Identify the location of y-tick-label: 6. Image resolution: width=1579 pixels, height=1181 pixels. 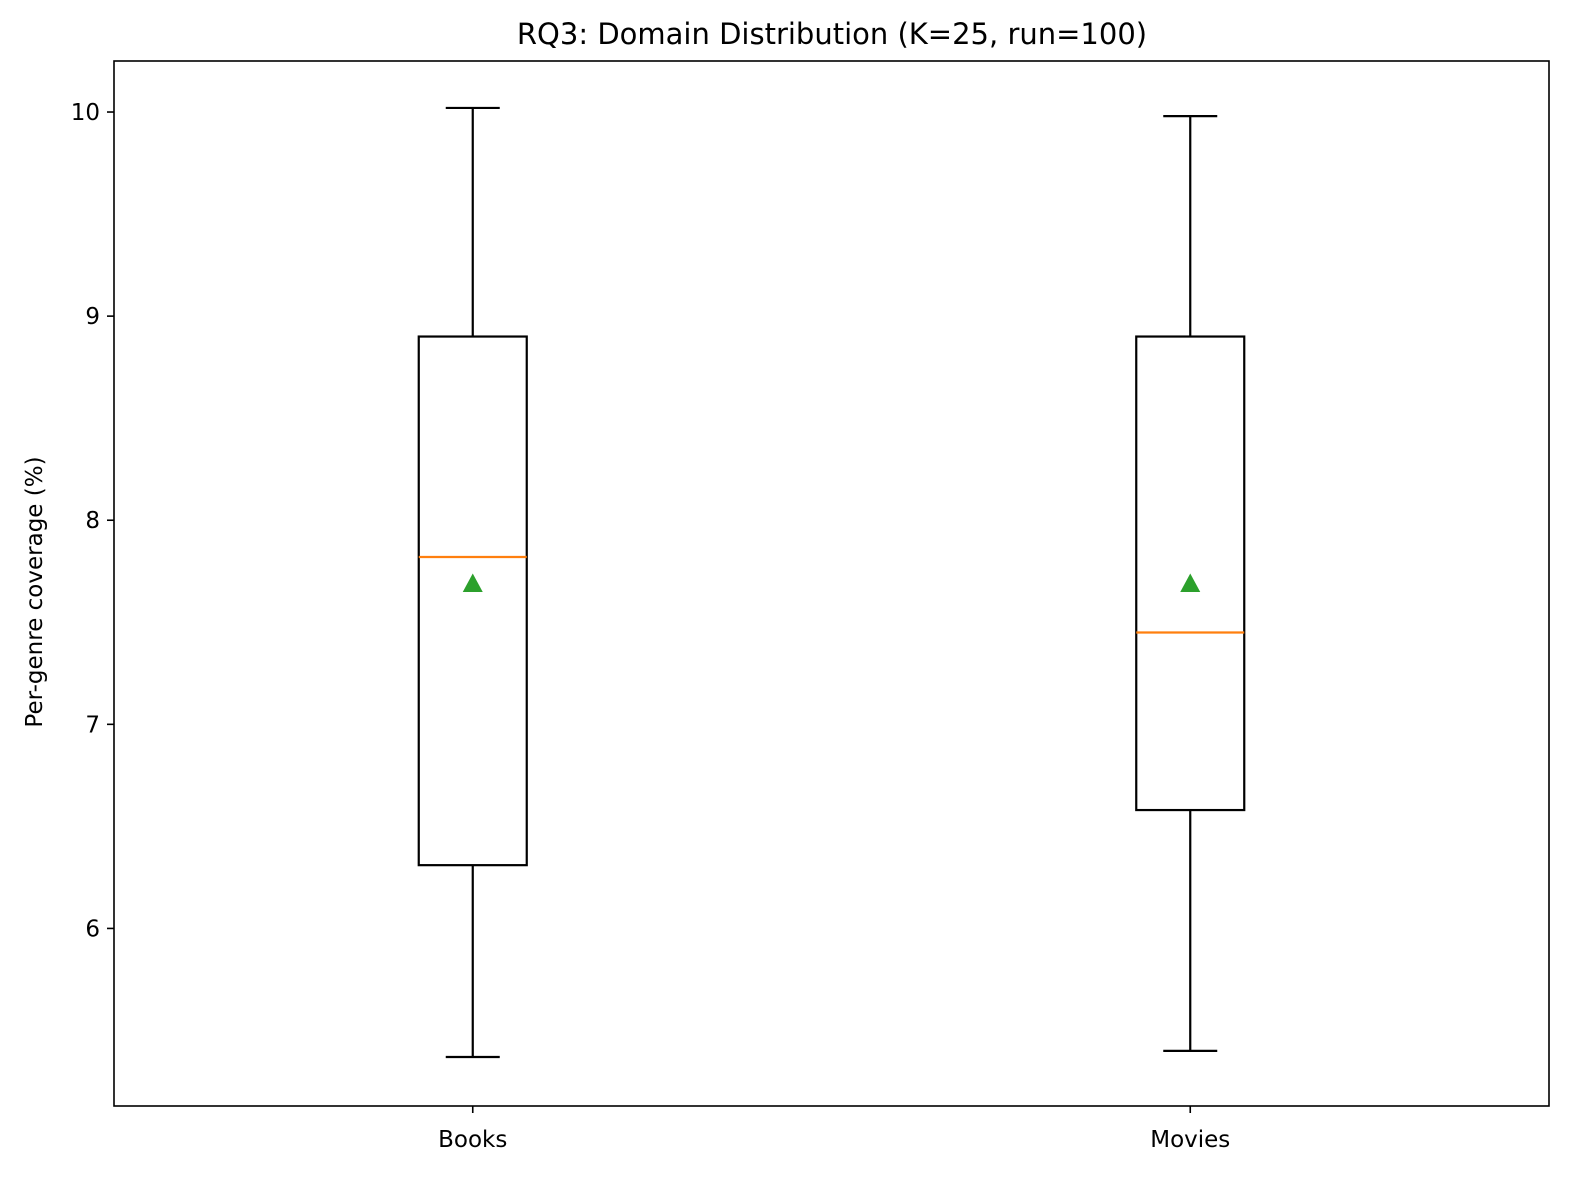
(92, 929).